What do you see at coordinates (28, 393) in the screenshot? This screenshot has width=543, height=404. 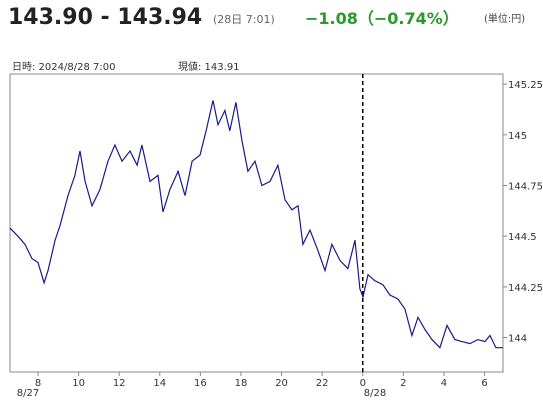 I see `date-label: 8/27` at bounding box center [28, 393].